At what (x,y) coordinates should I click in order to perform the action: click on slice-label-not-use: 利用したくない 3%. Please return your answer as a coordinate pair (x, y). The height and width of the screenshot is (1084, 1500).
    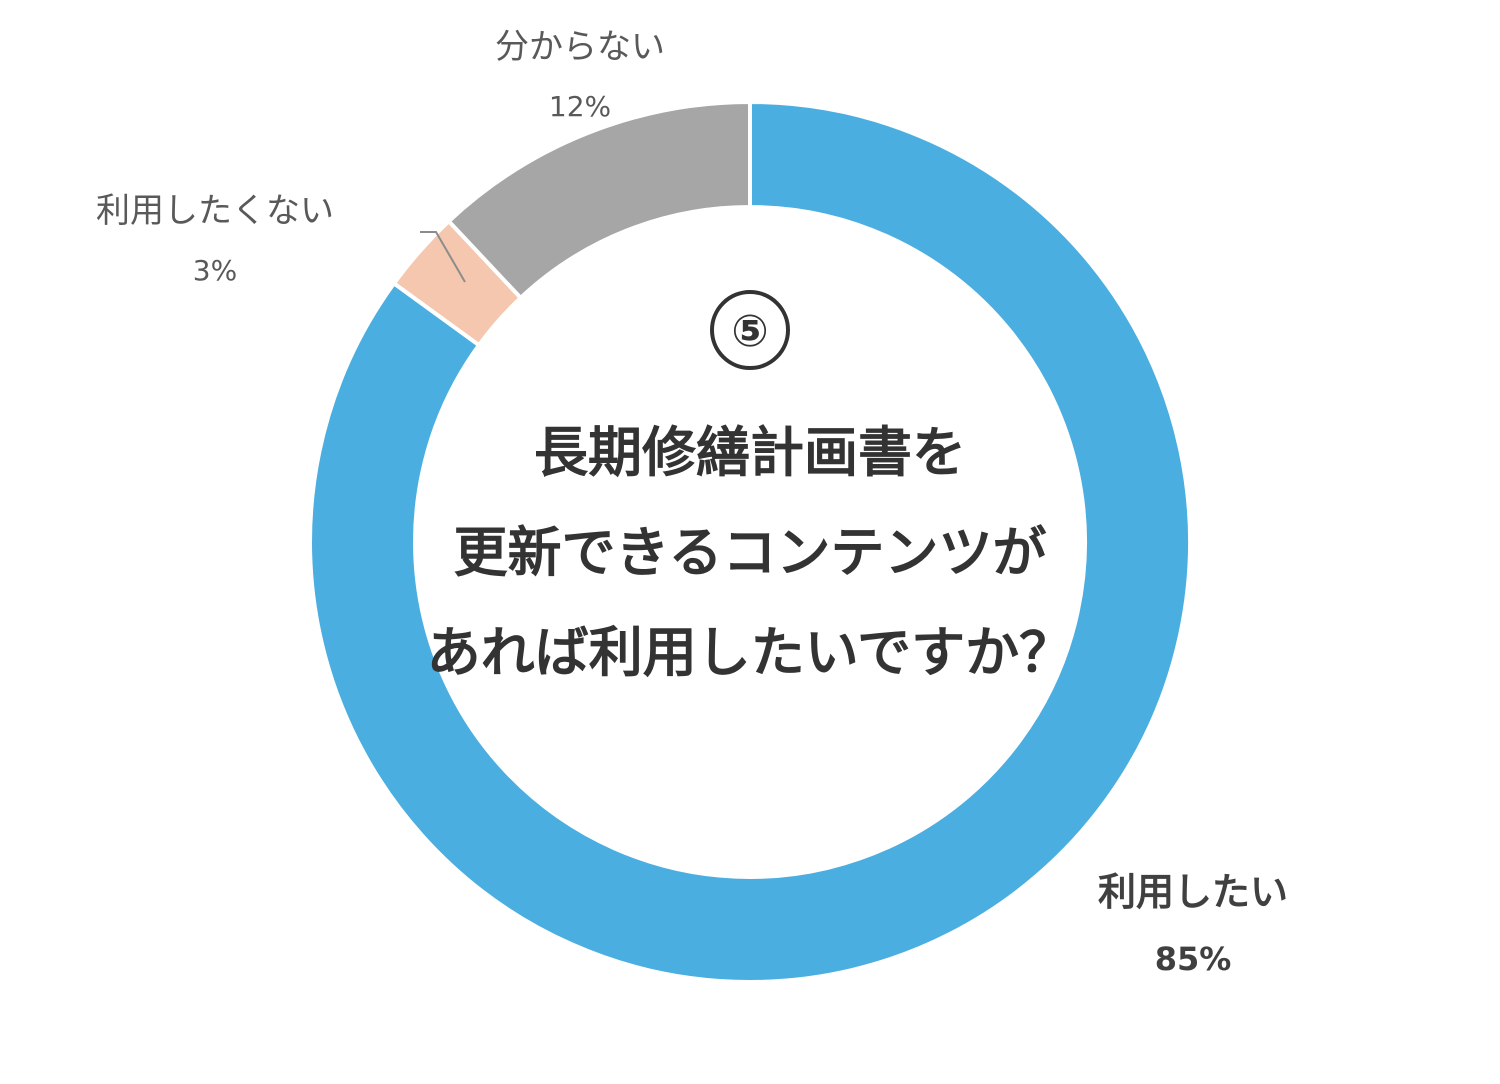
    Looking at the image, I should click on (215, 239).